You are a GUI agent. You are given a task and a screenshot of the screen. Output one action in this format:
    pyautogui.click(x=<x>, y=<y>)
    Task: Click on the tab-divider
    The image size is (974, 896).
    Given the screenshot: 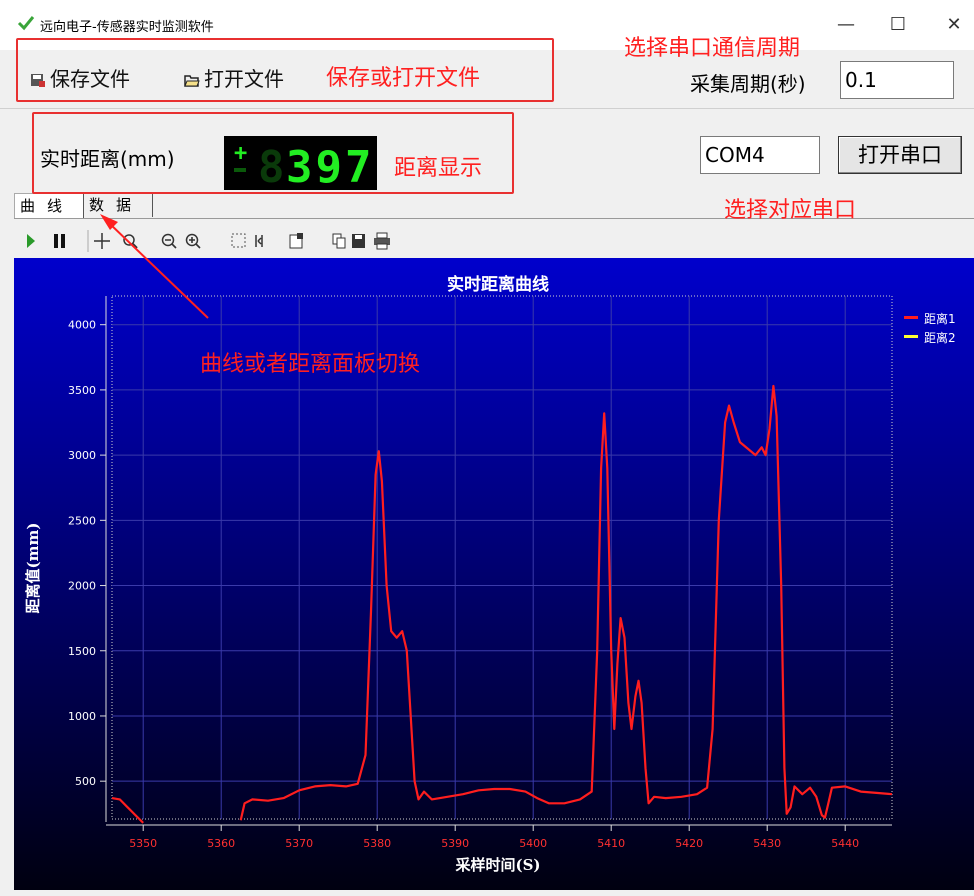 What is the action you would take?
    pyautogui.click(x=494, y=218)
    